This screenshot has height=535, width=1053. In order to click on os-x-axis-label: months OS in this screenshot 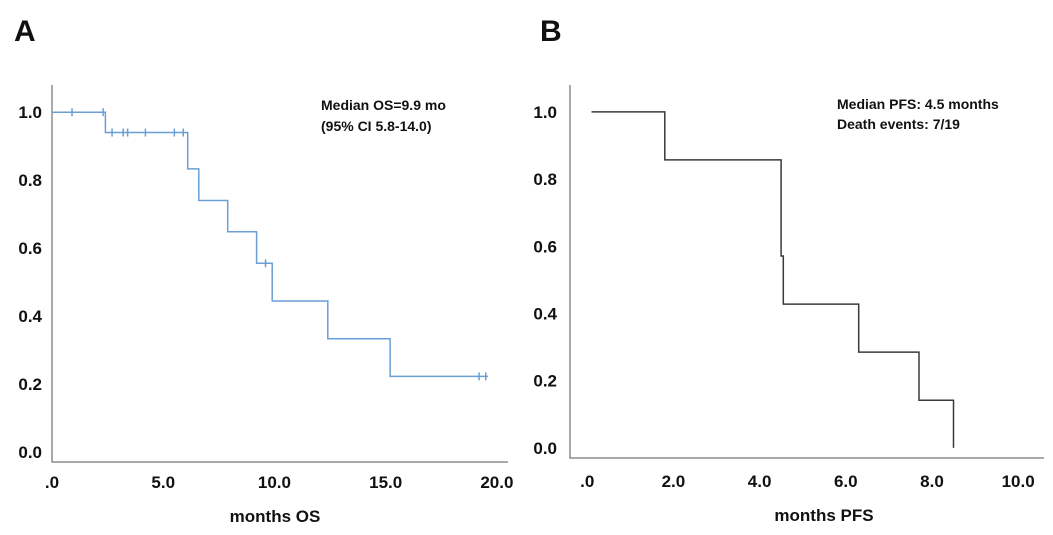, I will do `click(275, 516)`.